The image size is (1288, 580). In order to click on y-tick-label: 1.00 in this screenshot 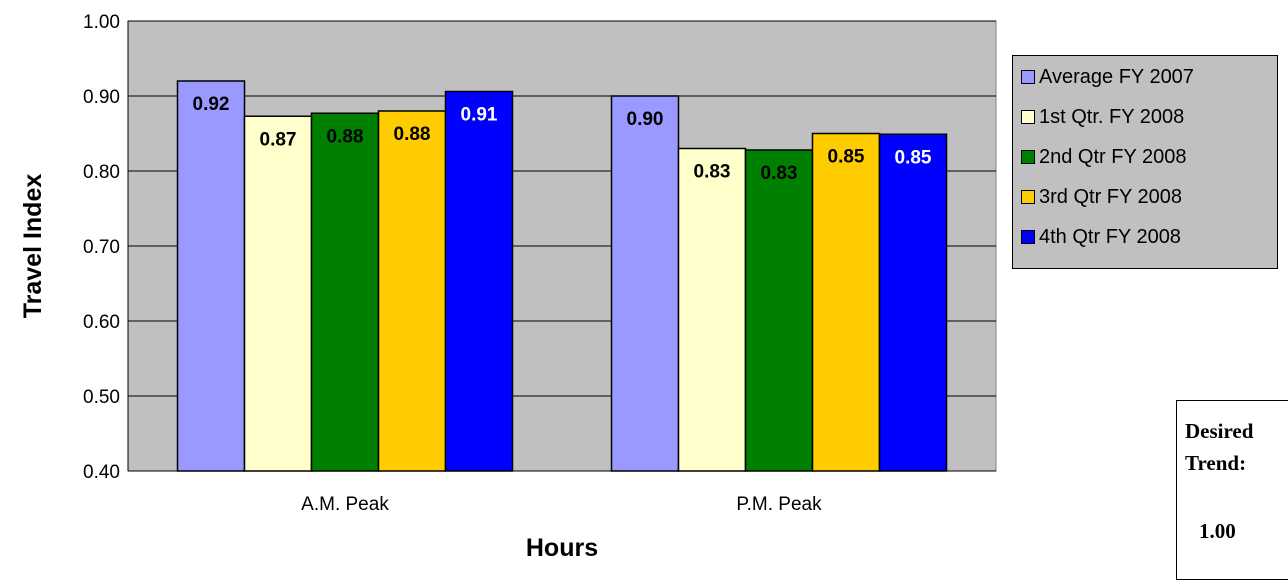, I will do `click(101, 22)`.